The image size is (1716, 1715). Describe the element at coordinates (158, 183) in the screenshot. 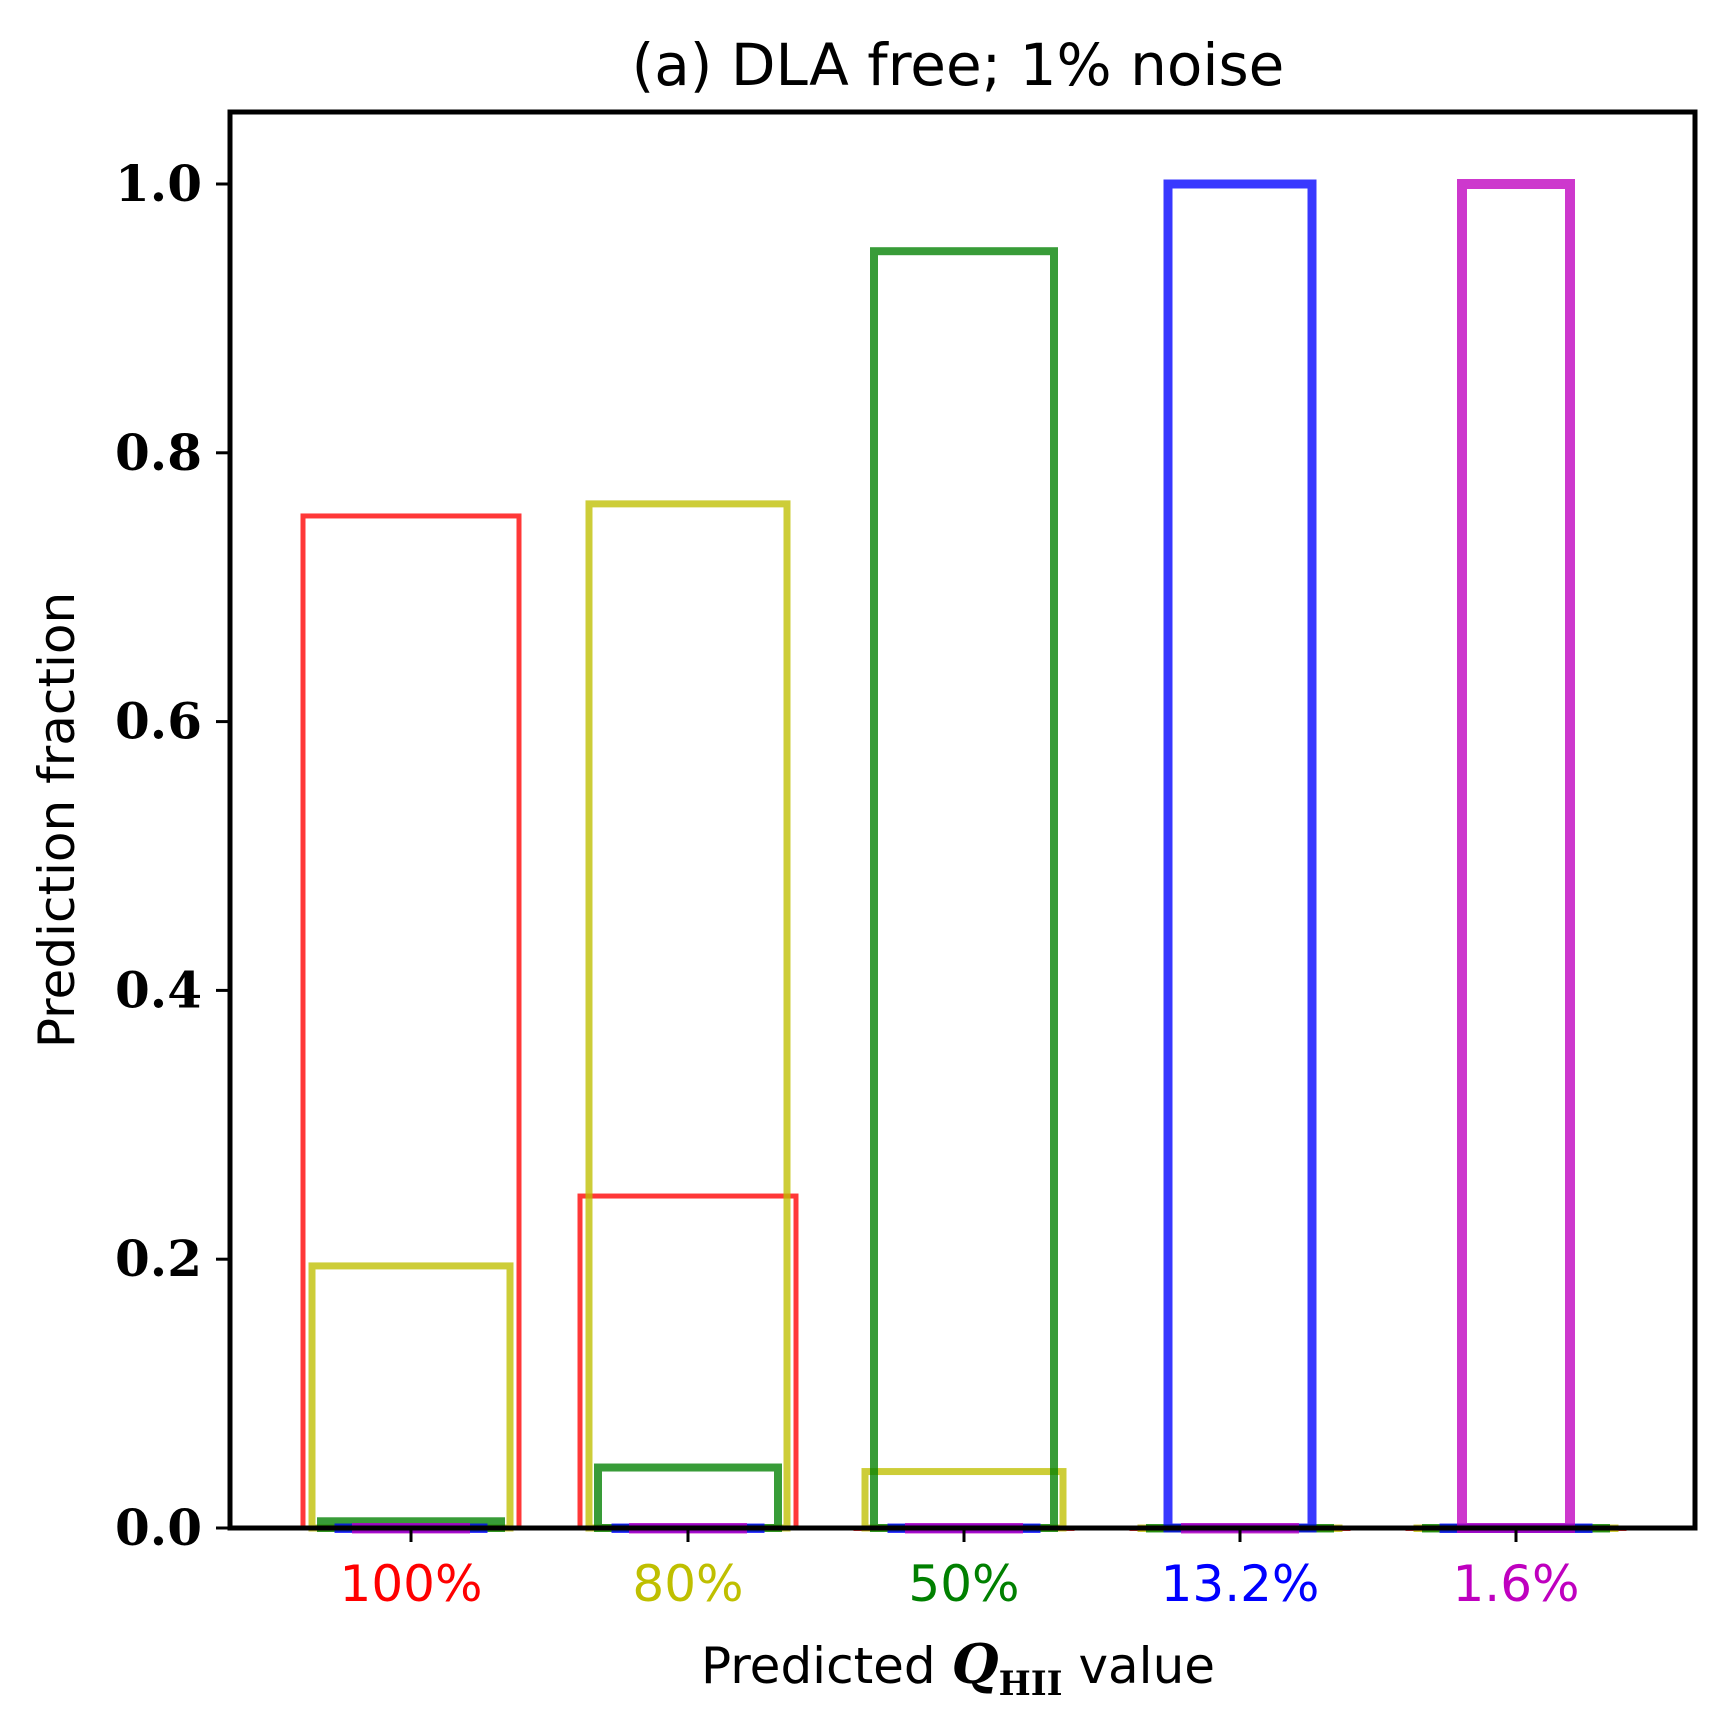

I see `y-tick-label: 1.0` at that location.